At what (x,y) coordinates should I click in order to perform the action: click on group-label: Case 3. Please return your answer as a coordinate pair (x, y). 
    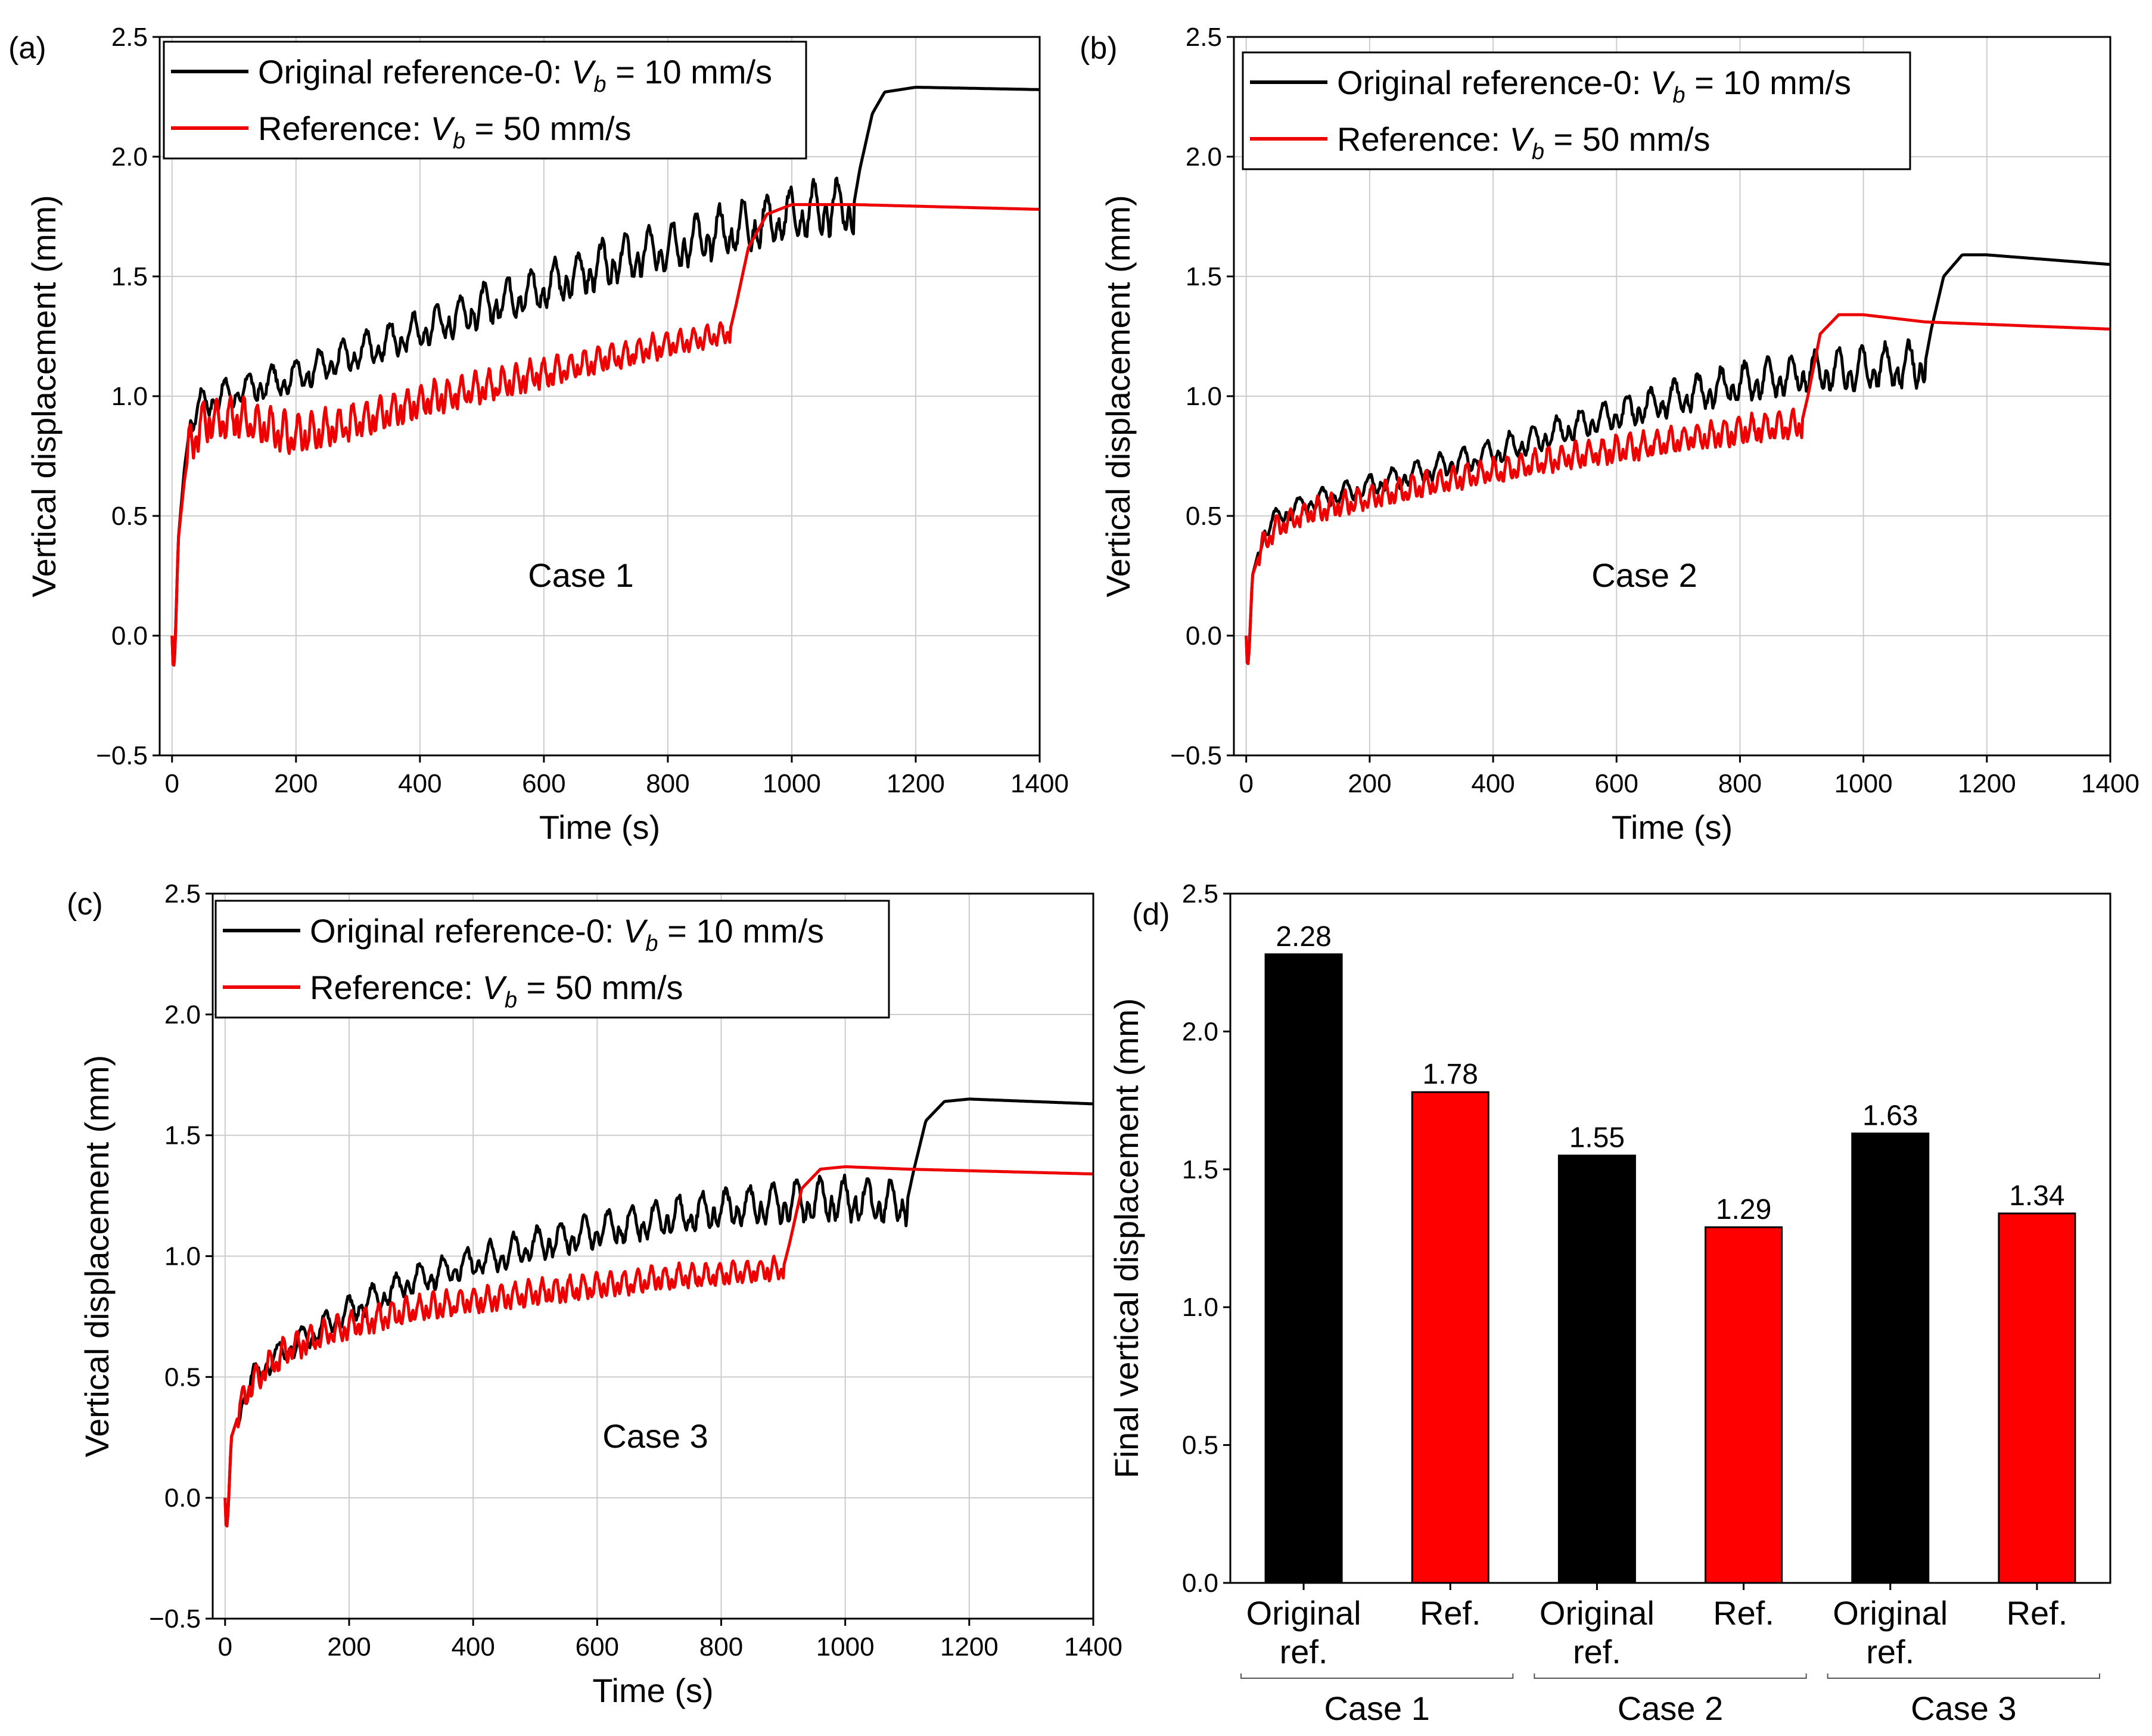
    Looking at the image, I should click on (1963, 1708).